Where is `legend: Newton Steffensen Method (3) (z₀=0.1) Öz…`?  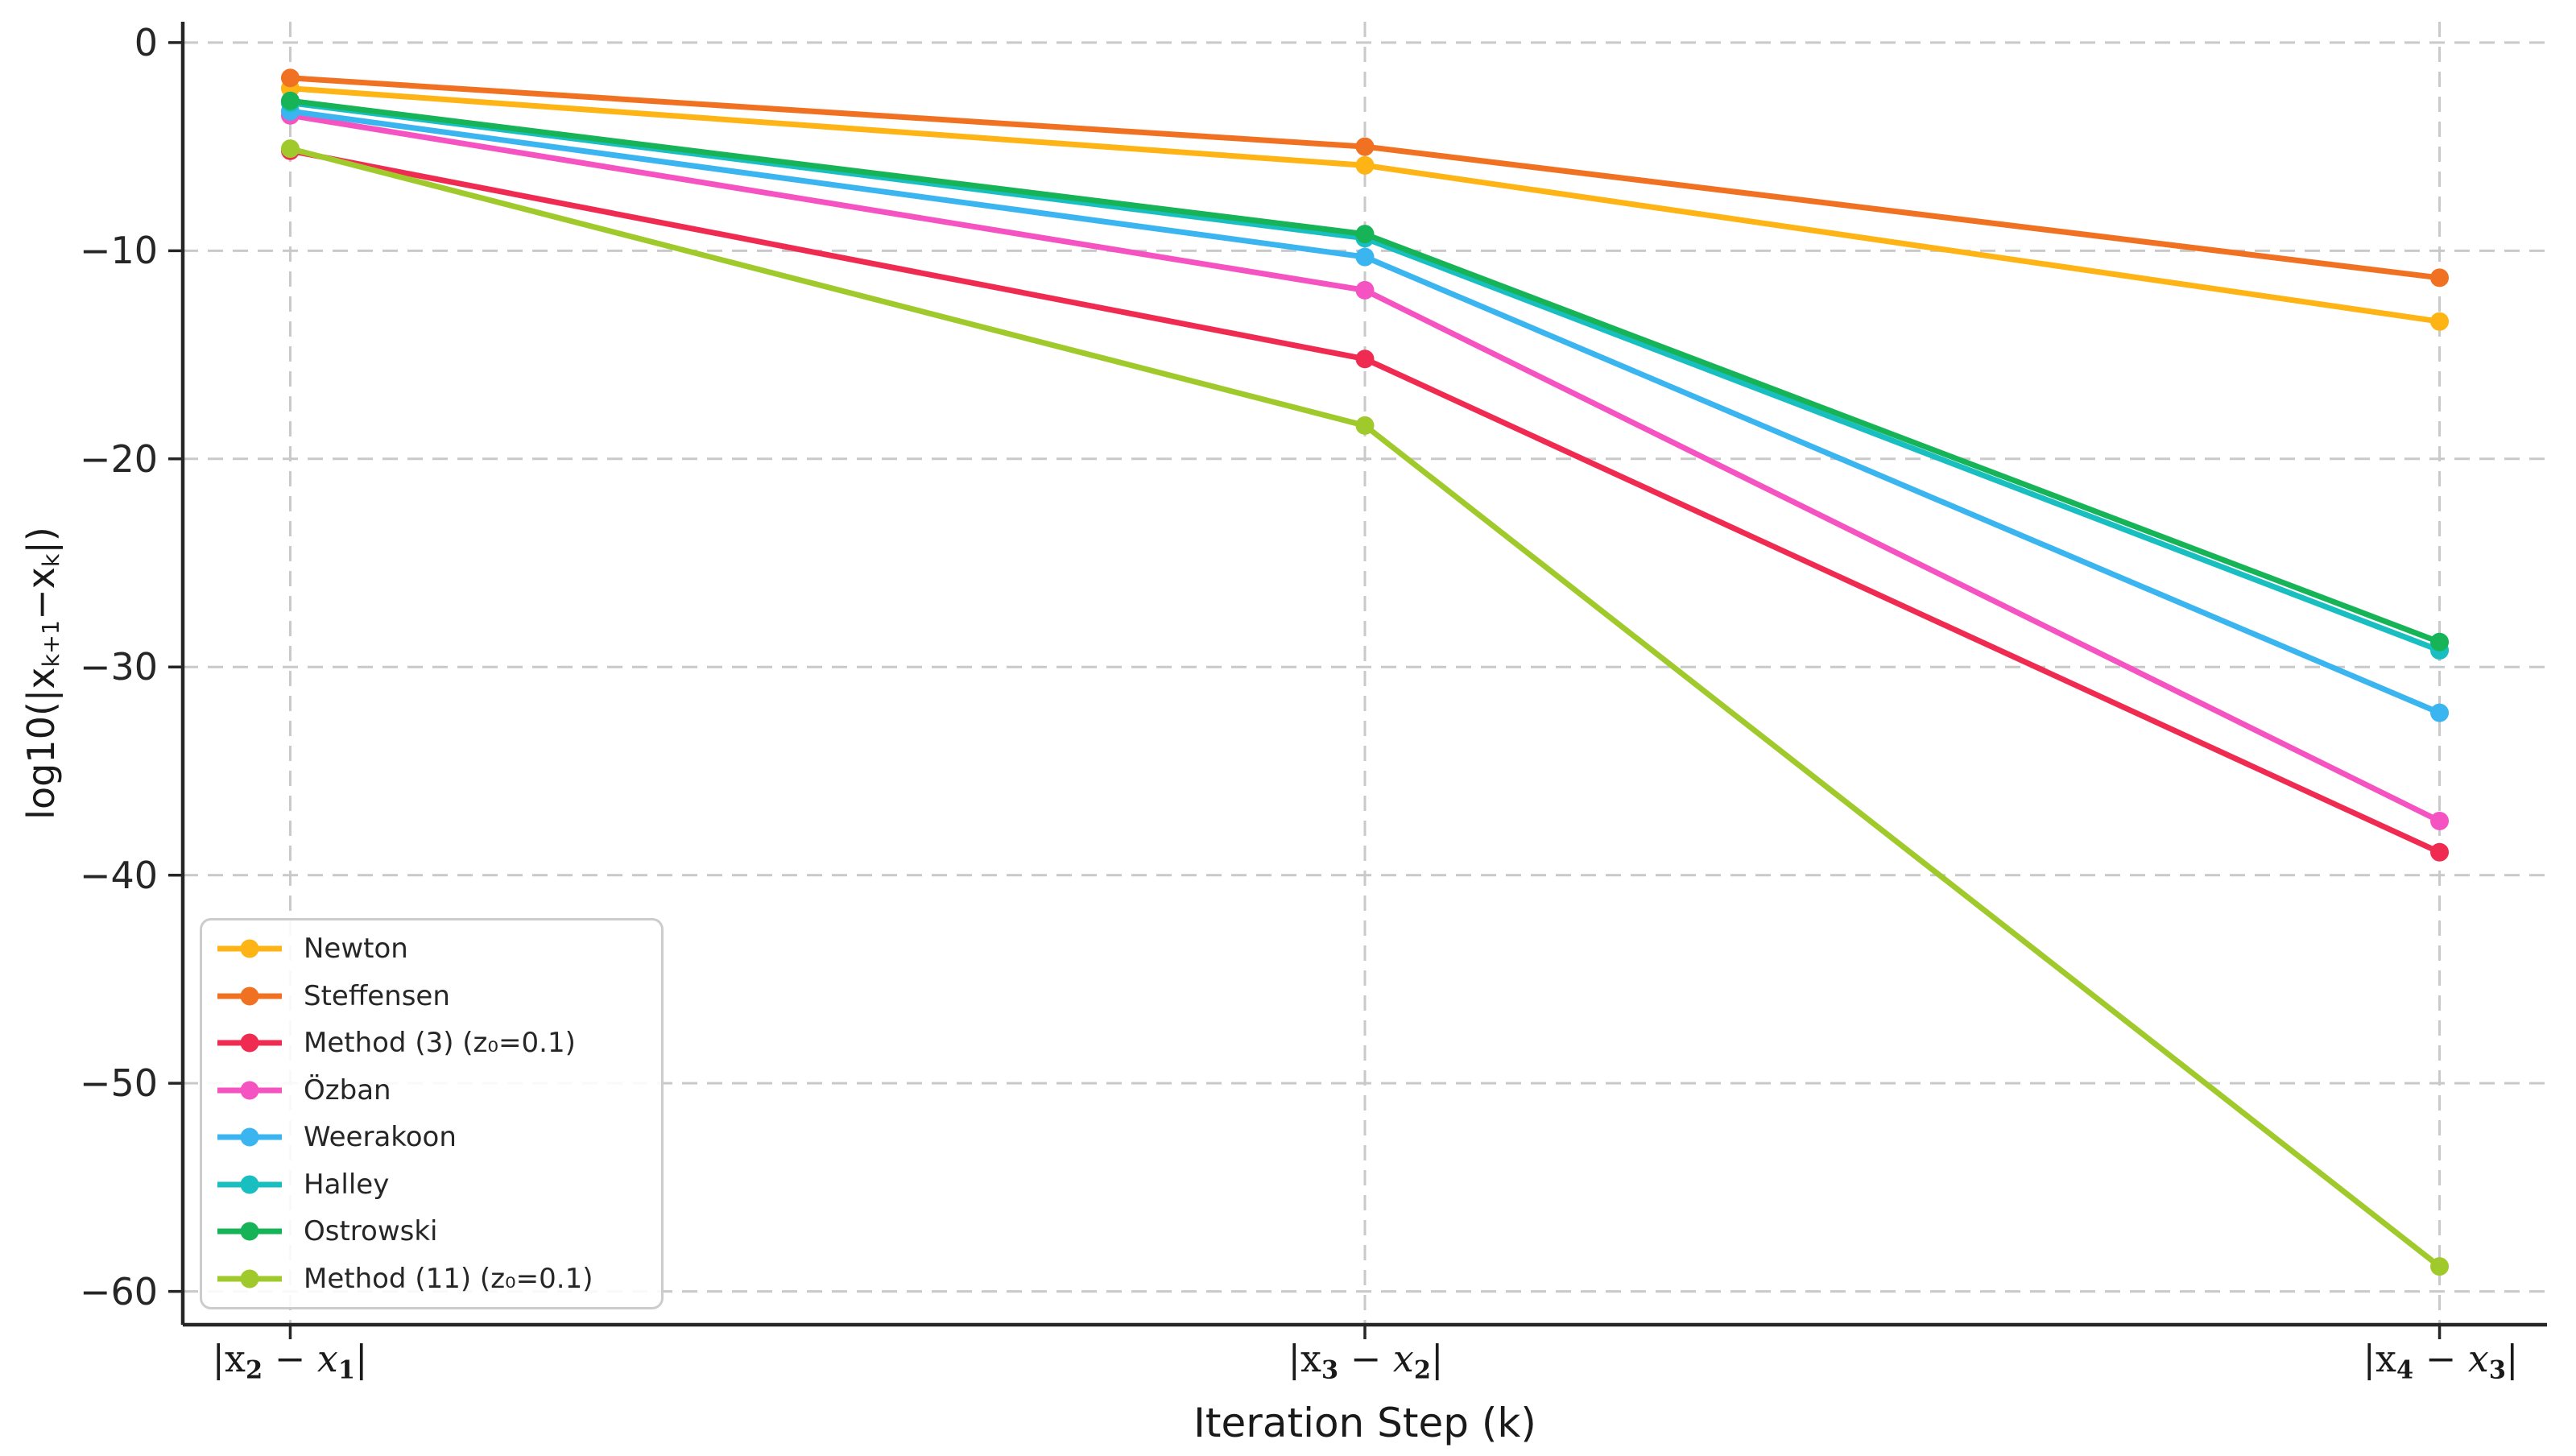 legend: Newton Steffensen Method (3) (z₀=0.1) Öz… is located at coordinates (432, 1113).